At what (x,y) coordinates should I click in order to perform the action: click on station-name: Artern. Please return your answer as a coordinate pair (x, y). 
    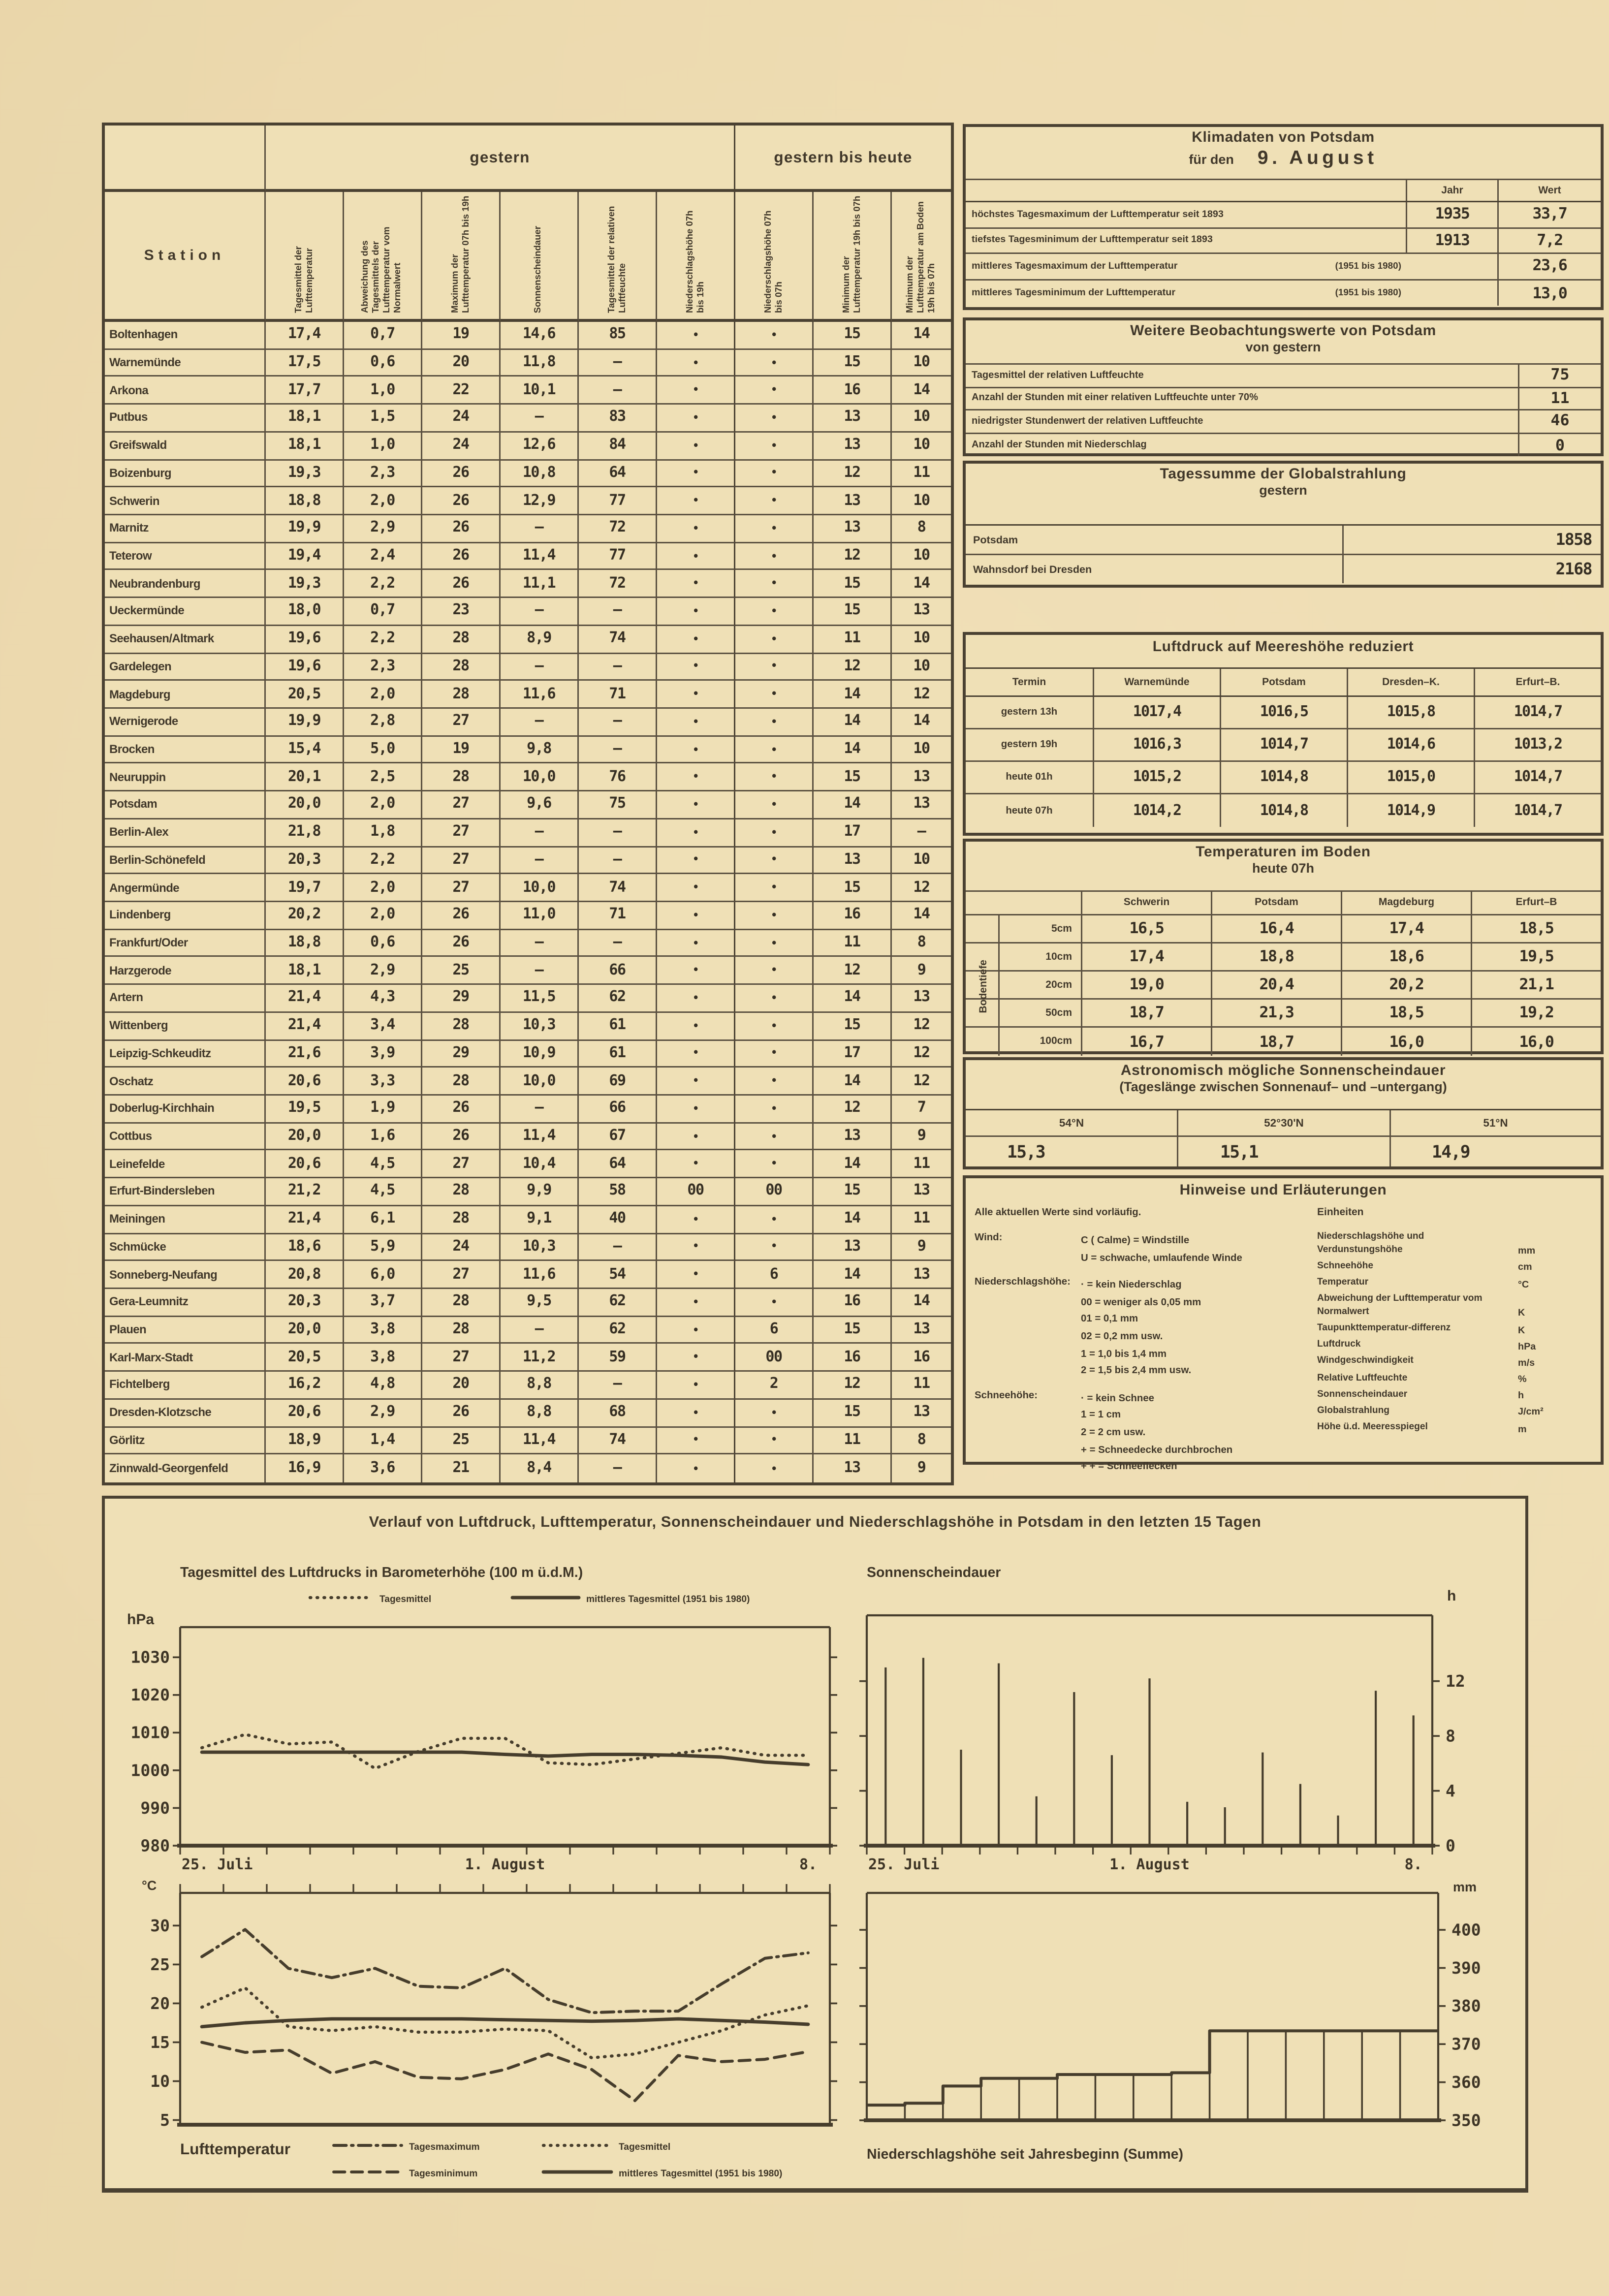
    Looking at the image, I should click on (185, 999).